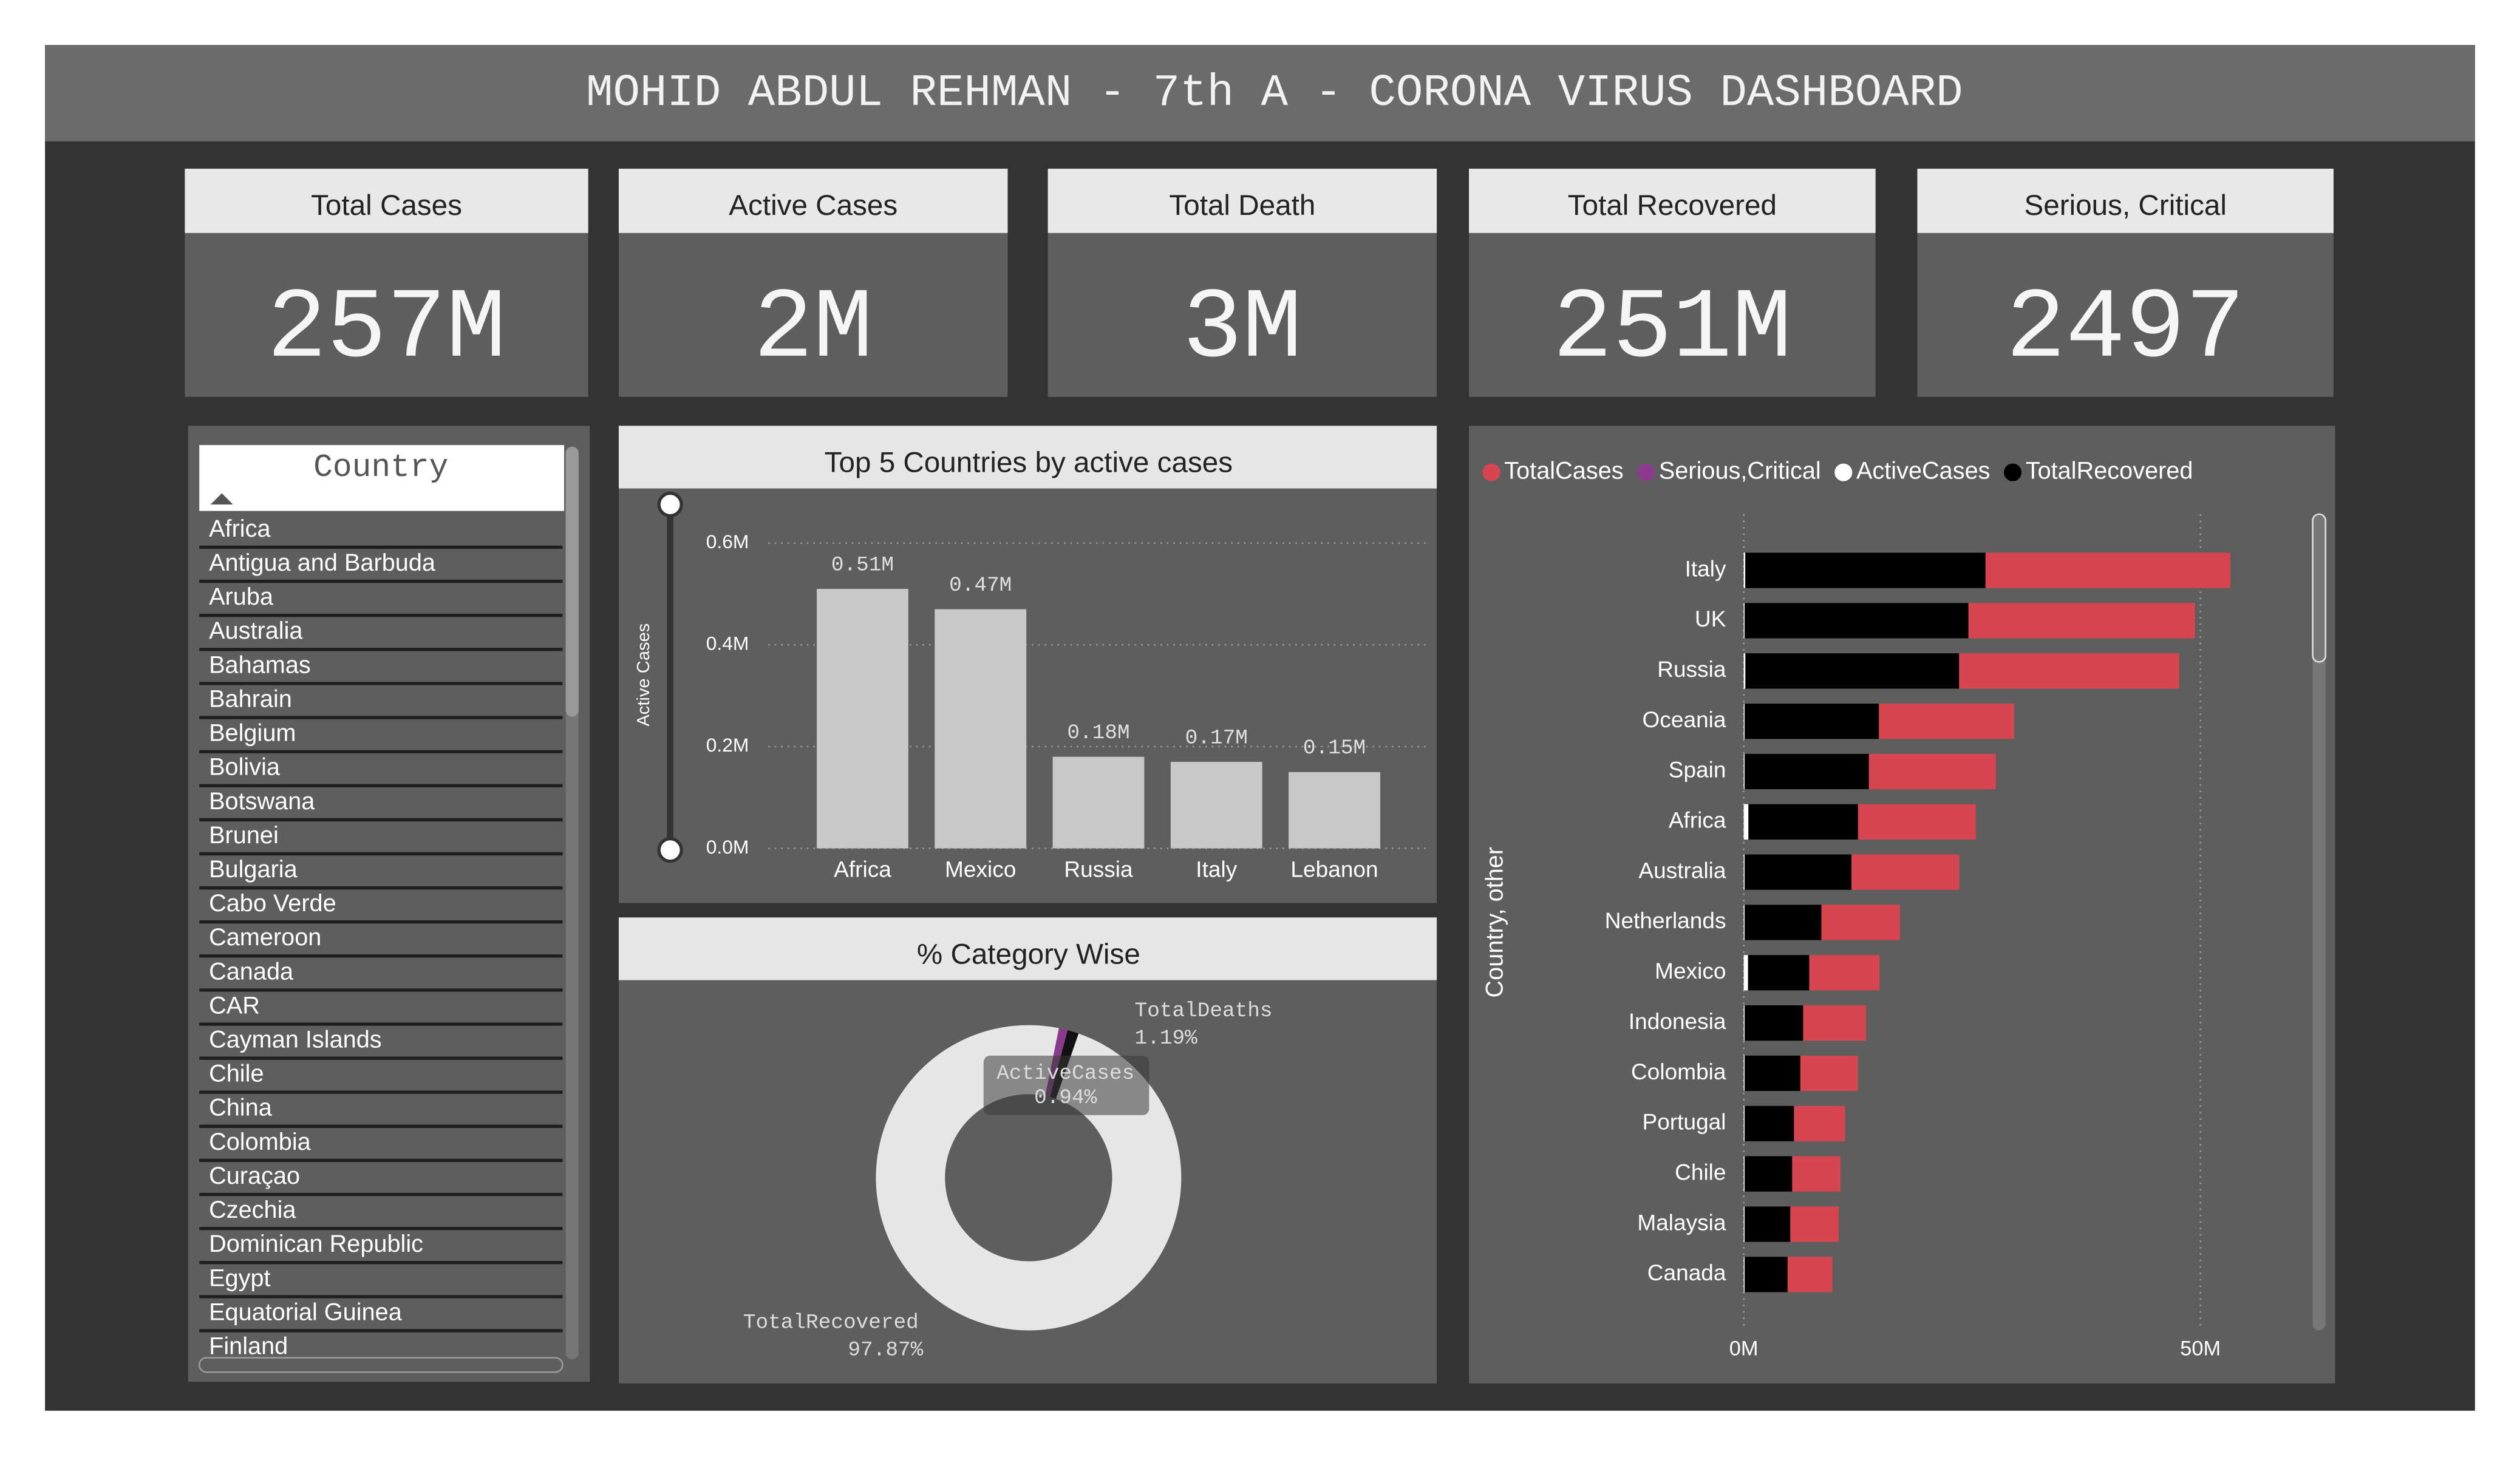 The height and width of the screenshot is (1457, 2520). What do you see at coordinates (248, 1346) in the screenshot?
I see `country-item: Finland` at bounding box center [248, 1346].